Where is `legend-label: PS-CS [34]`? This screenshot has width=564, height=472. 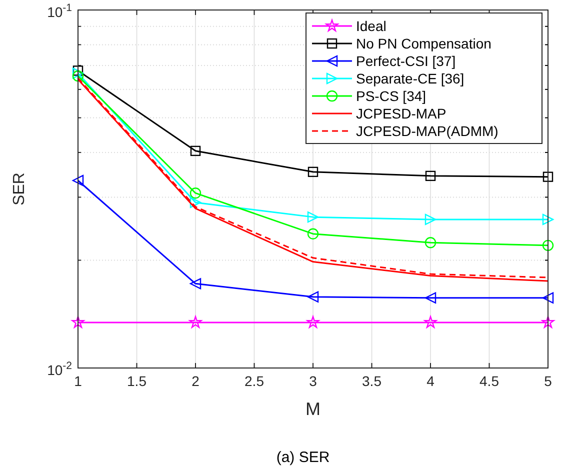 legend-label: PS-CS [34] is located at coordinates (391, 96).